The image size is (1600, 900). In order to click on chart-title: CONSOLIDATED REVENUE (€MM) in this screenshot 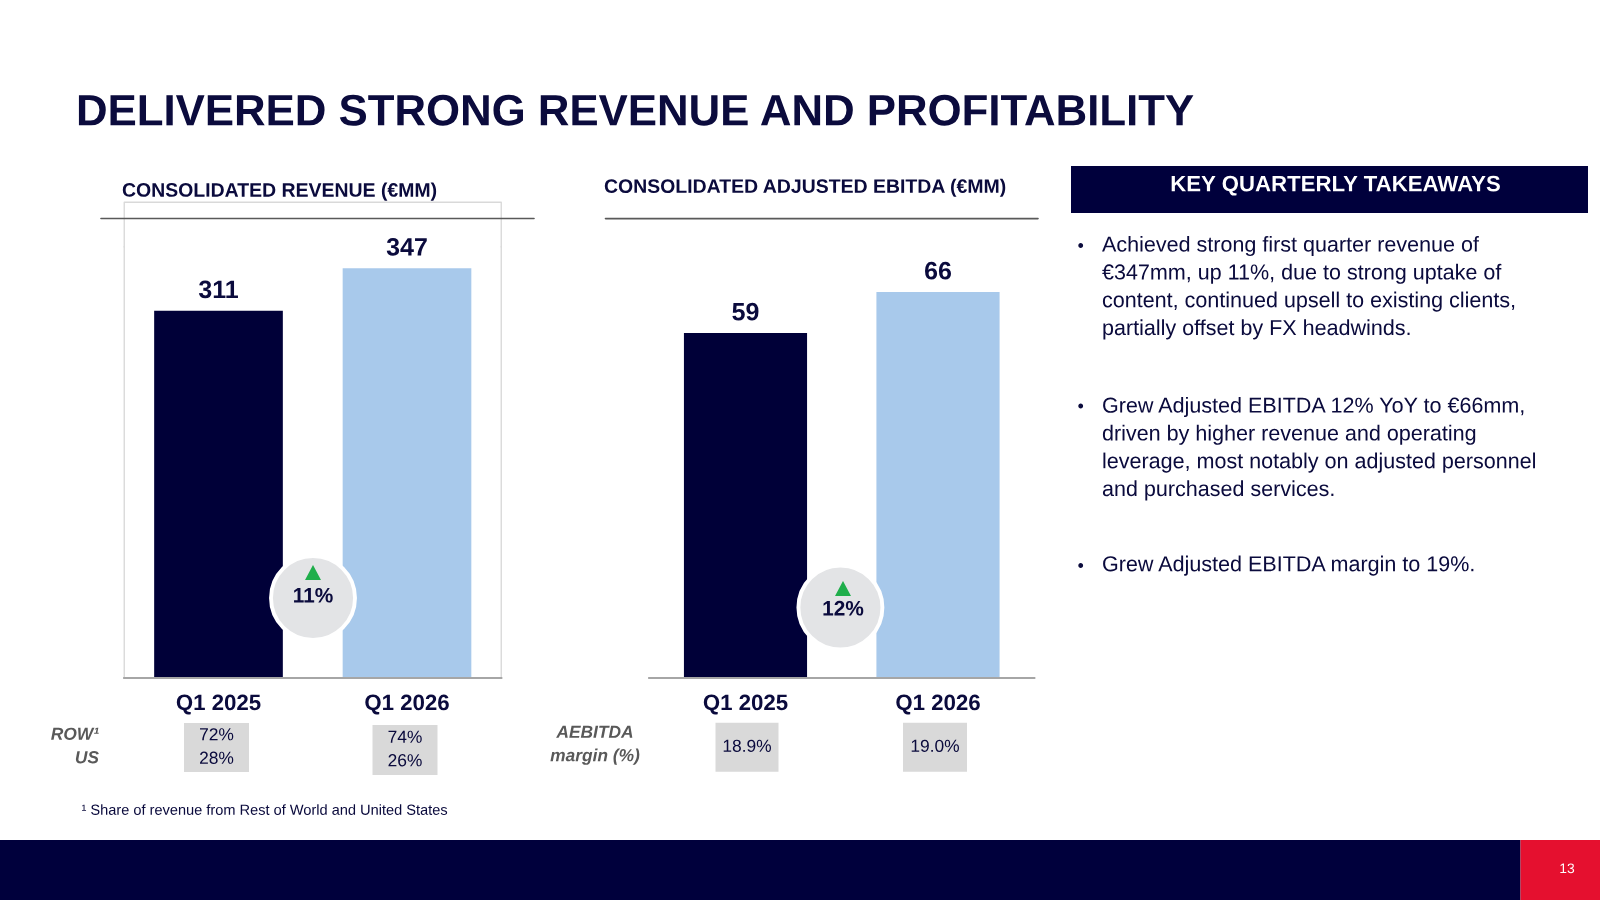, I will do `click(279, 191)`.